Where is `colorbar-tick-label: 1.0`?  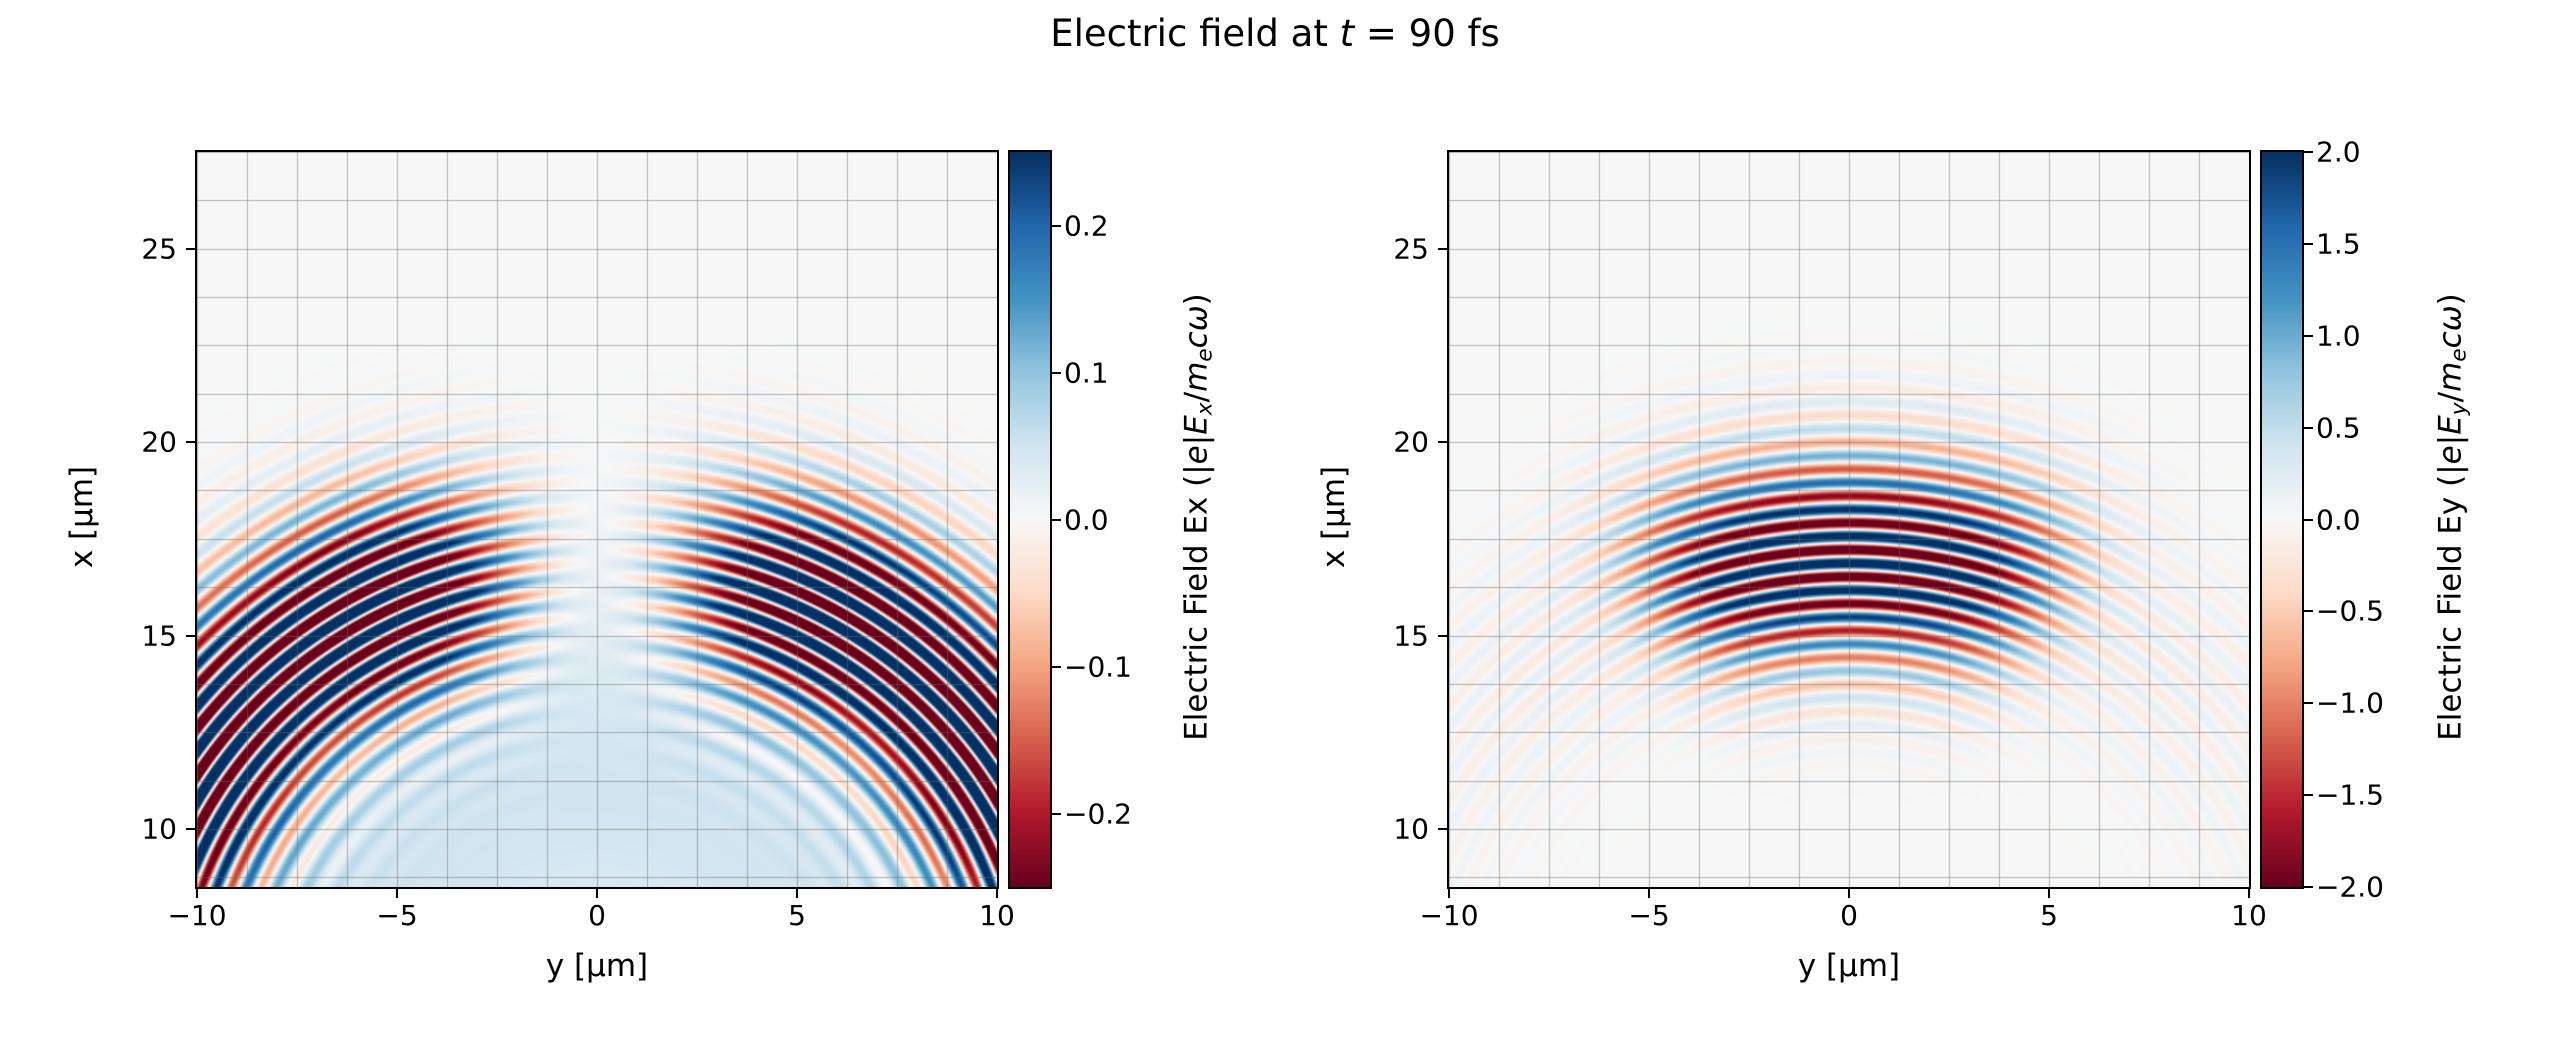 colorbar-tick-label: 1.0 is located at coordinates (2338, 336).